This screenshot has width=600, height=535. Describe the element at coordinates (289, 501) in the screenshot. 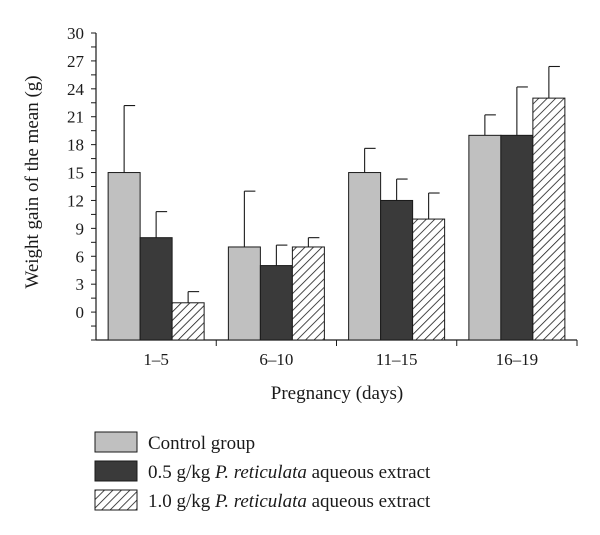

I see `legend-label: 1.0 g/kg P. reticulata aqueous extract` at that location.